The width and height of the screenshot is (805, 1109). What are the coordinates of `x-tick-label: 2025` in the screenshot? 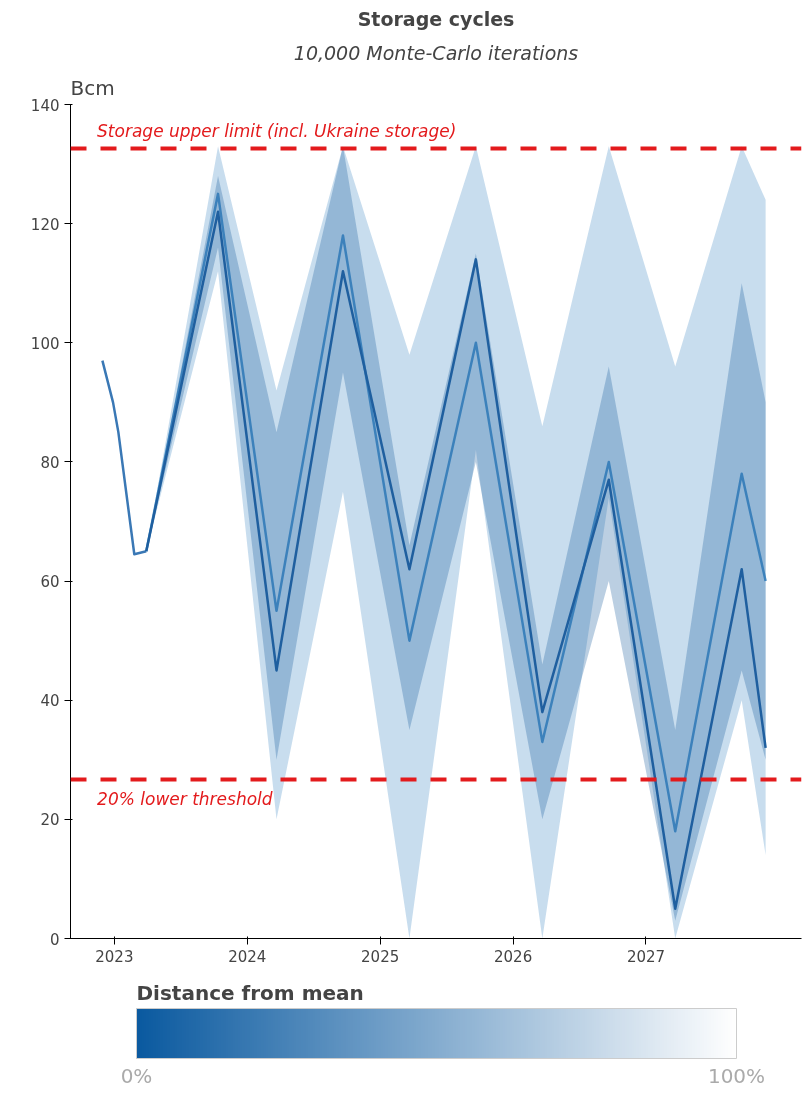 It's located at (380, 956).